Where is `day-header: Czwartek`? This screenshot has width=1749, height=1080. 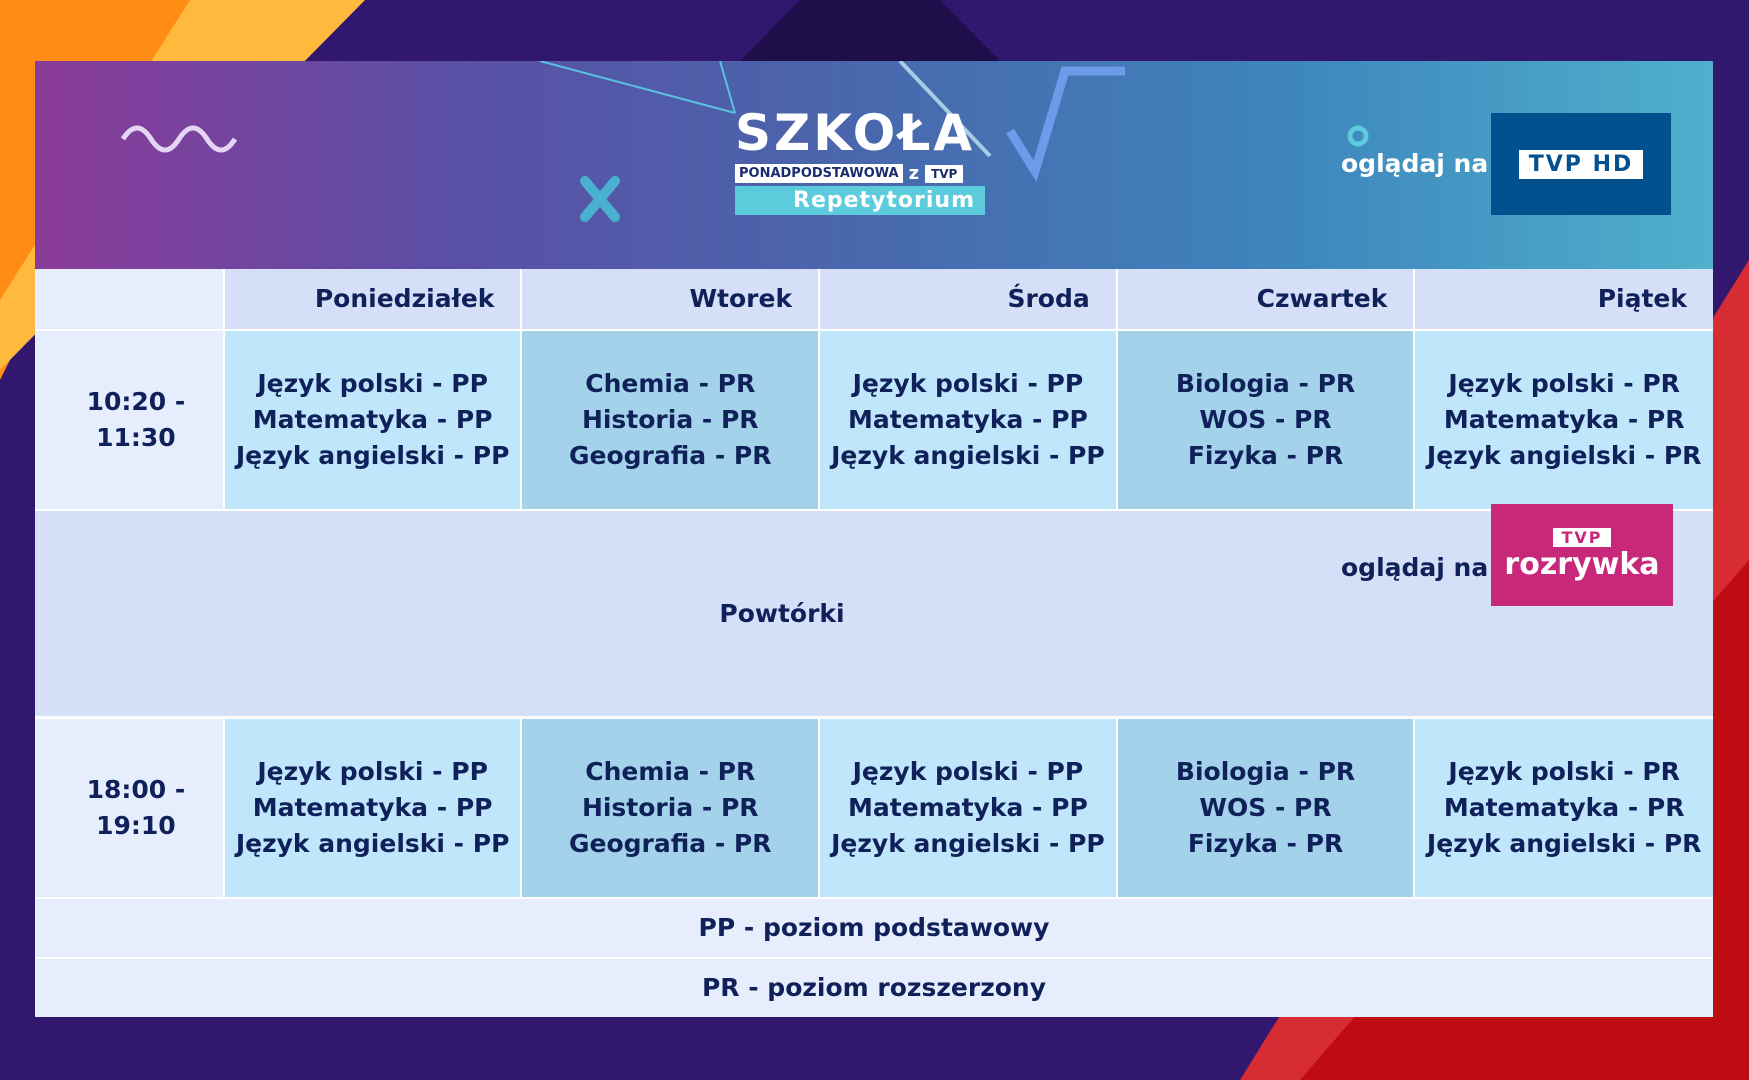 day-header: Czwartek is located at coordinates (1265, 299).